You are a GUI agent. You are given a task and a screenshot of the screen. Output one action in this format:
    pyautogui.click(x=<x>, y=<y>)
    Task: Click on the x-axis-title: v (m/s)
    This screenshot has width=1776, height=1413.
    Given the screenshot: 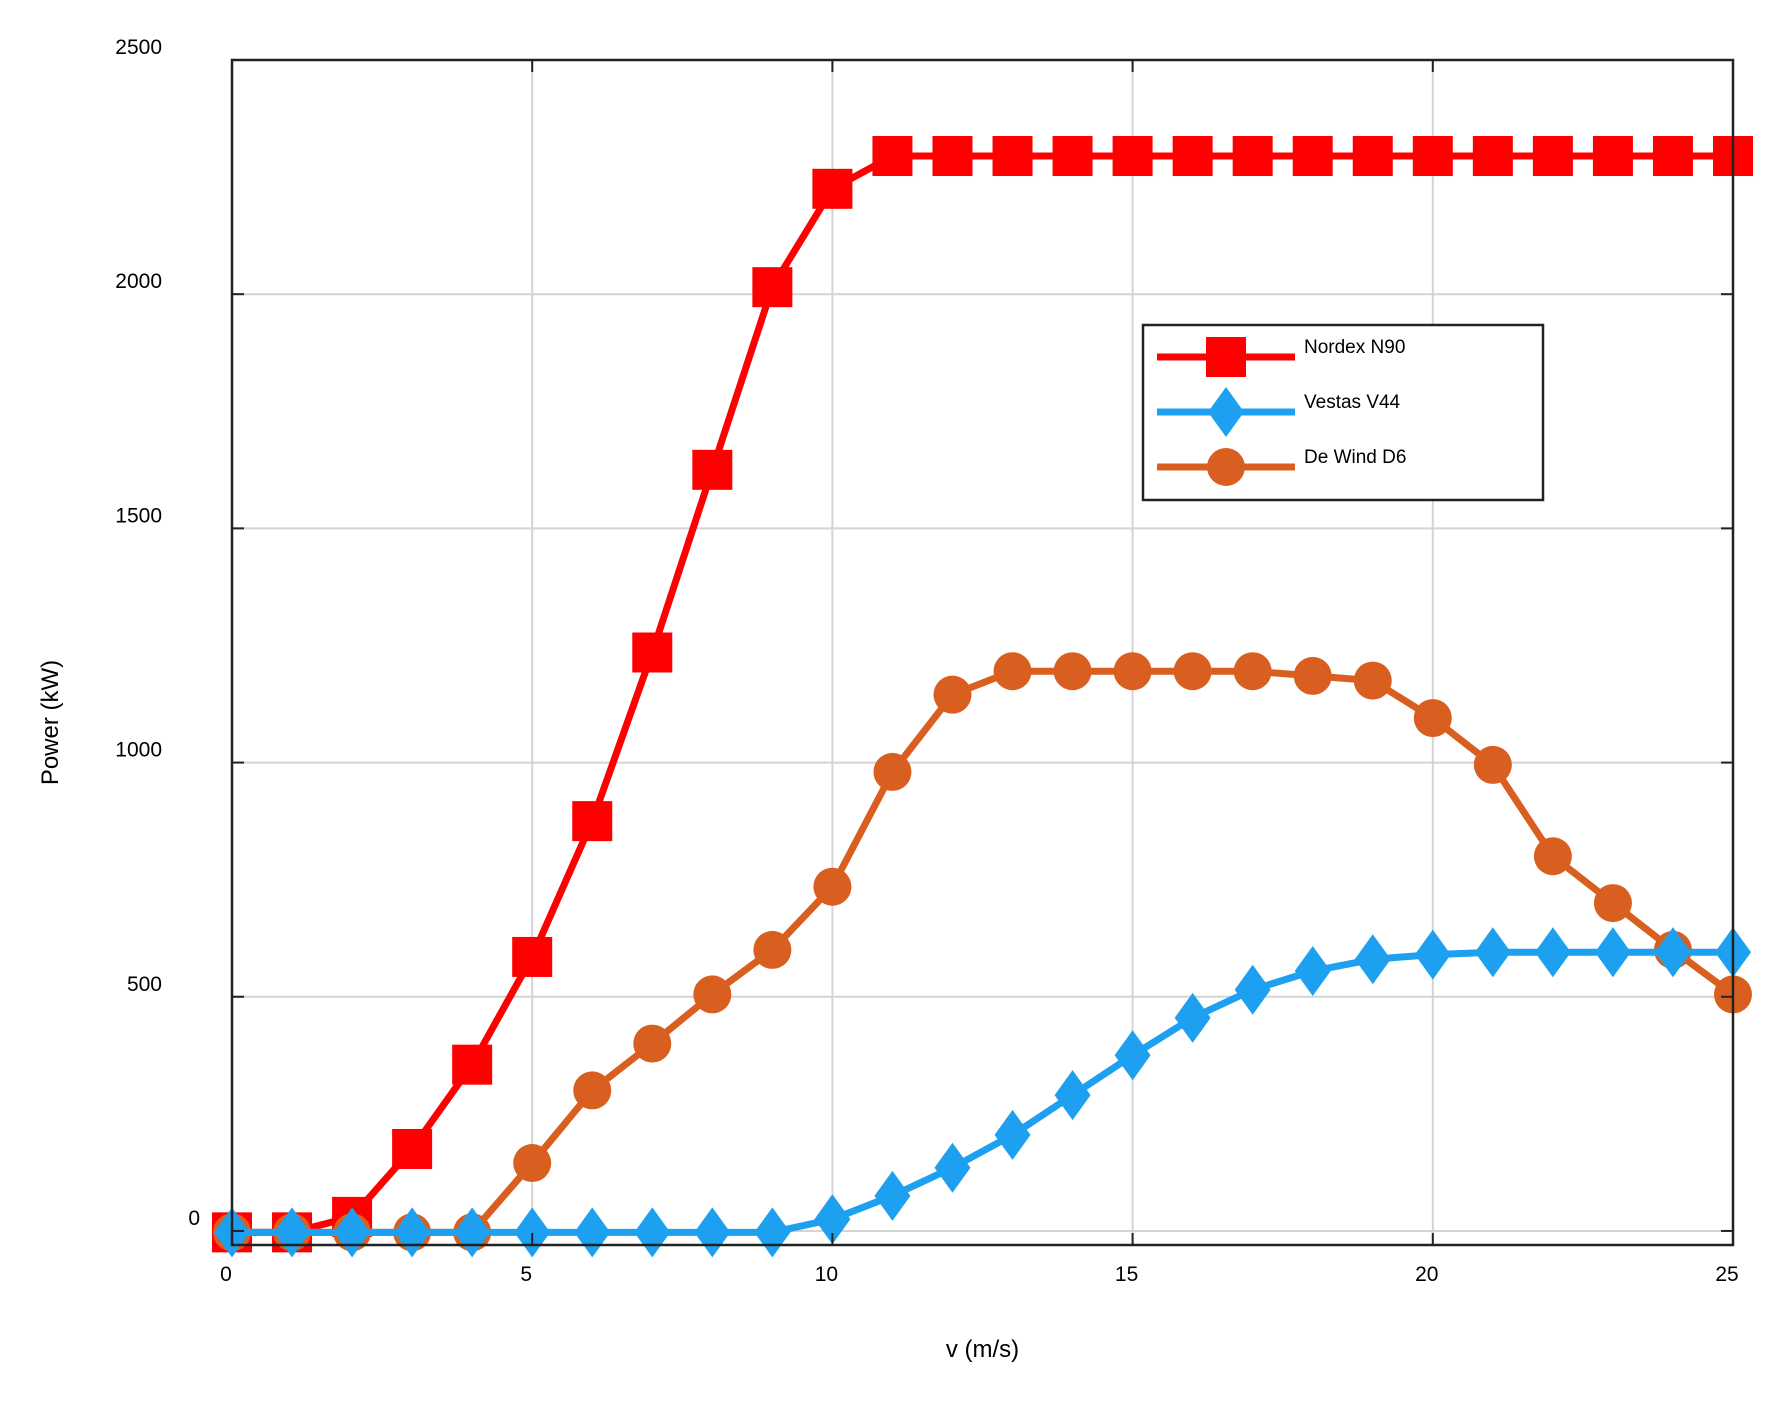 What is the action you would take?
    pyautogui.click(x=982, y=1349)
    